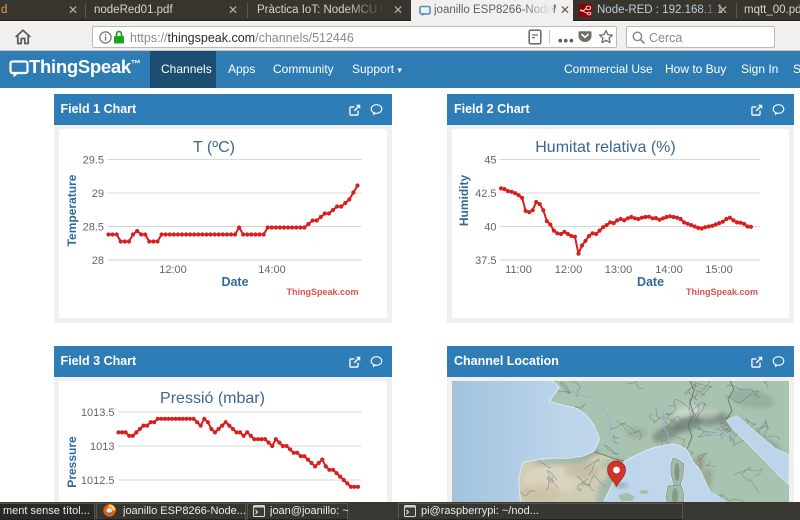 This screenshot has width=800, height=520. What do you see at coordinates (97, 194) in the screenshot?
I see `svg-text: 29` at bounding box center [97, 194].